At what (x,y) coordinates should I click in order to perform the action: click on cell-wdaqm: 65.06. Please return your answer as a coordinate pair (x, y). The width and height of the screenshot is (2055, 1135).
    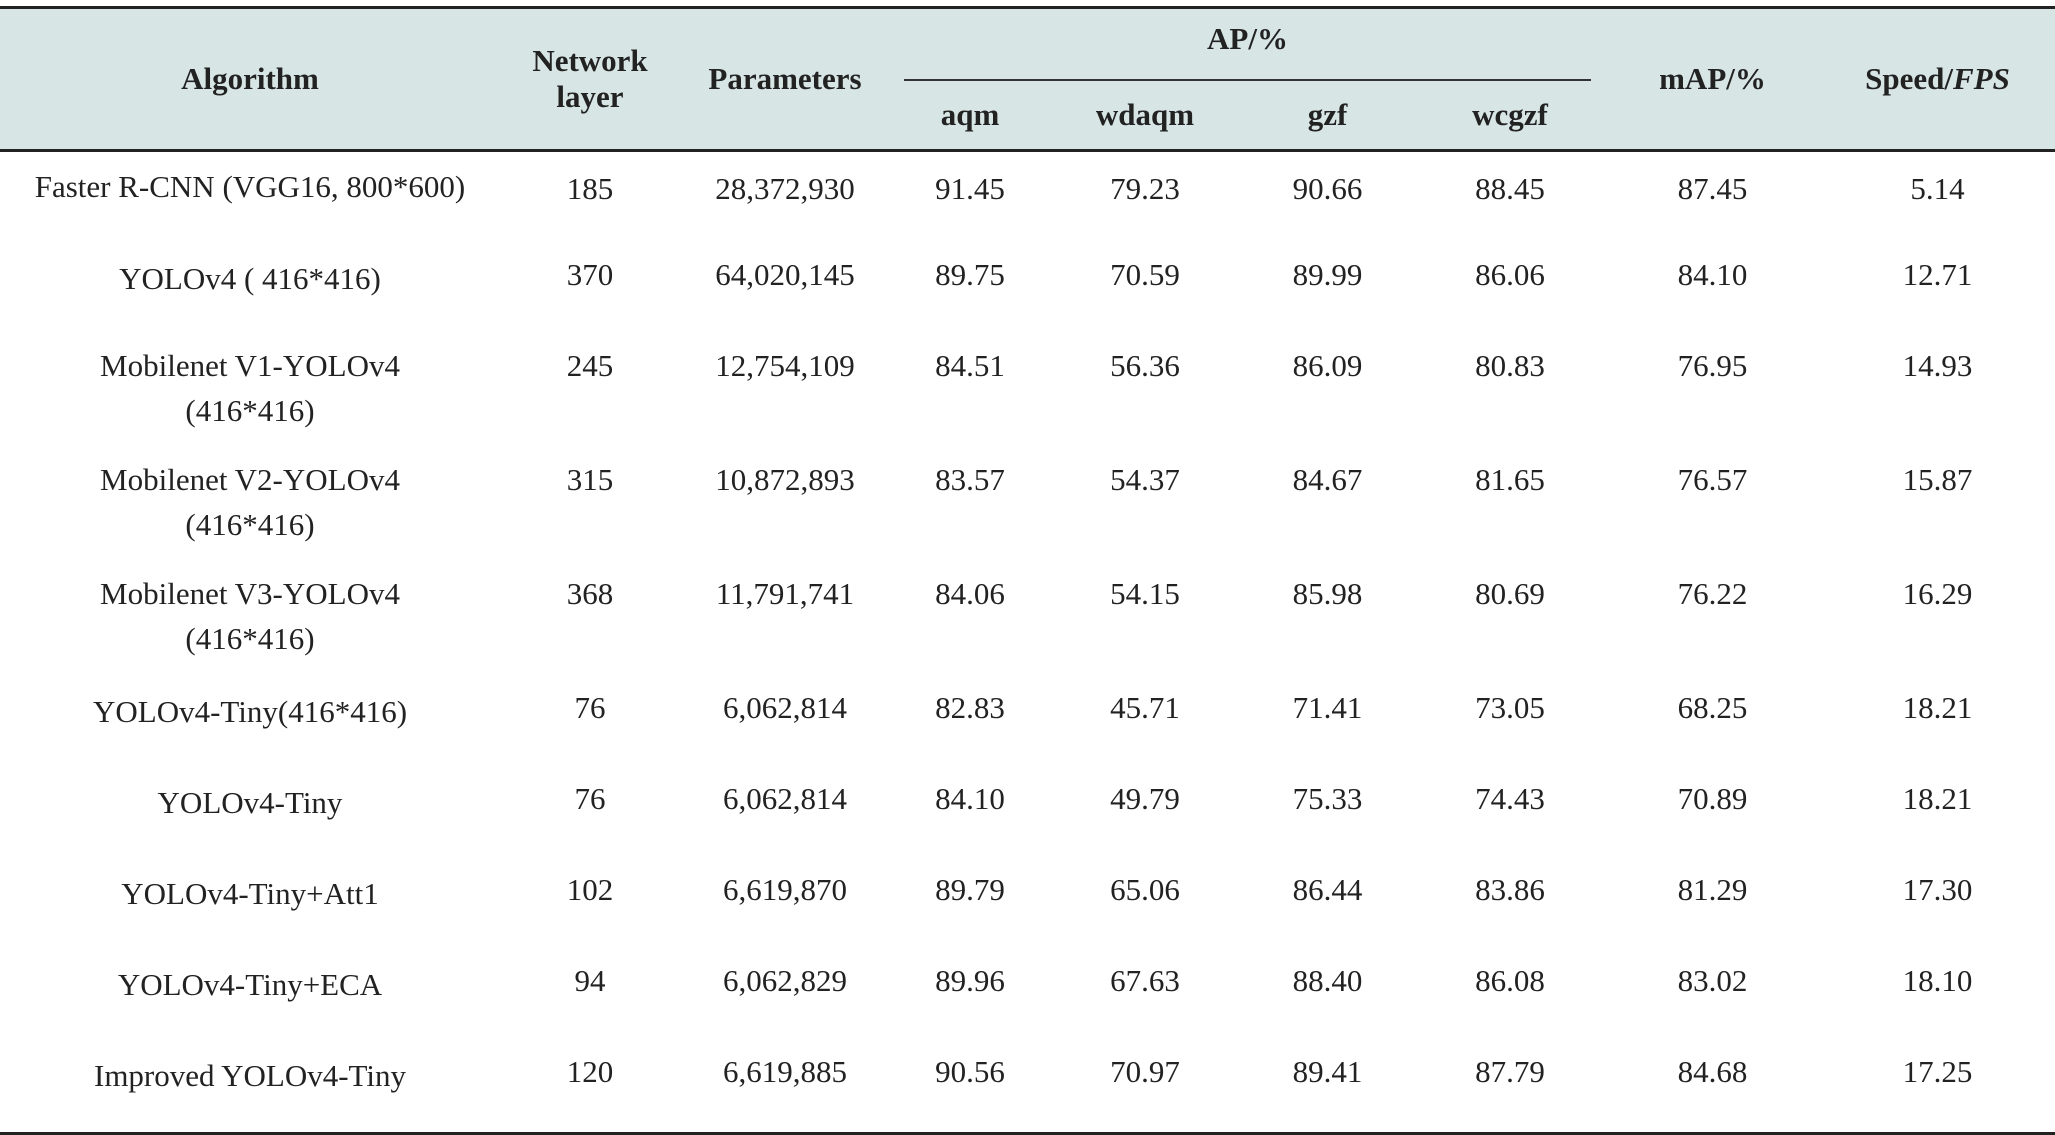
    Looking at the image, I should click on (1145, 889).